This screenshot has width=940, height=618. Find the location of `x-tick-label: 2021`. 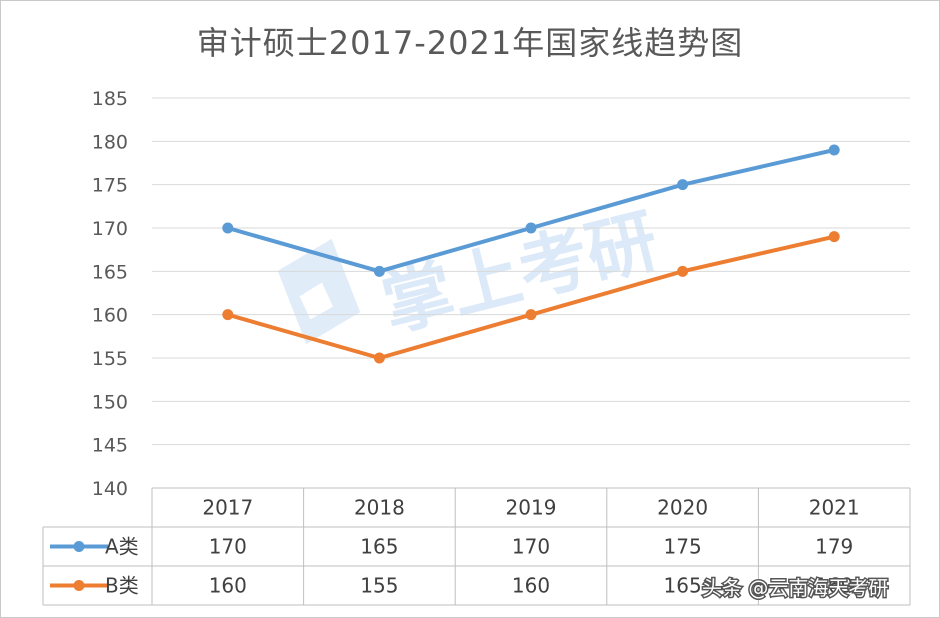

x-tick-label: 2021 is located at coordinates (834, 508).